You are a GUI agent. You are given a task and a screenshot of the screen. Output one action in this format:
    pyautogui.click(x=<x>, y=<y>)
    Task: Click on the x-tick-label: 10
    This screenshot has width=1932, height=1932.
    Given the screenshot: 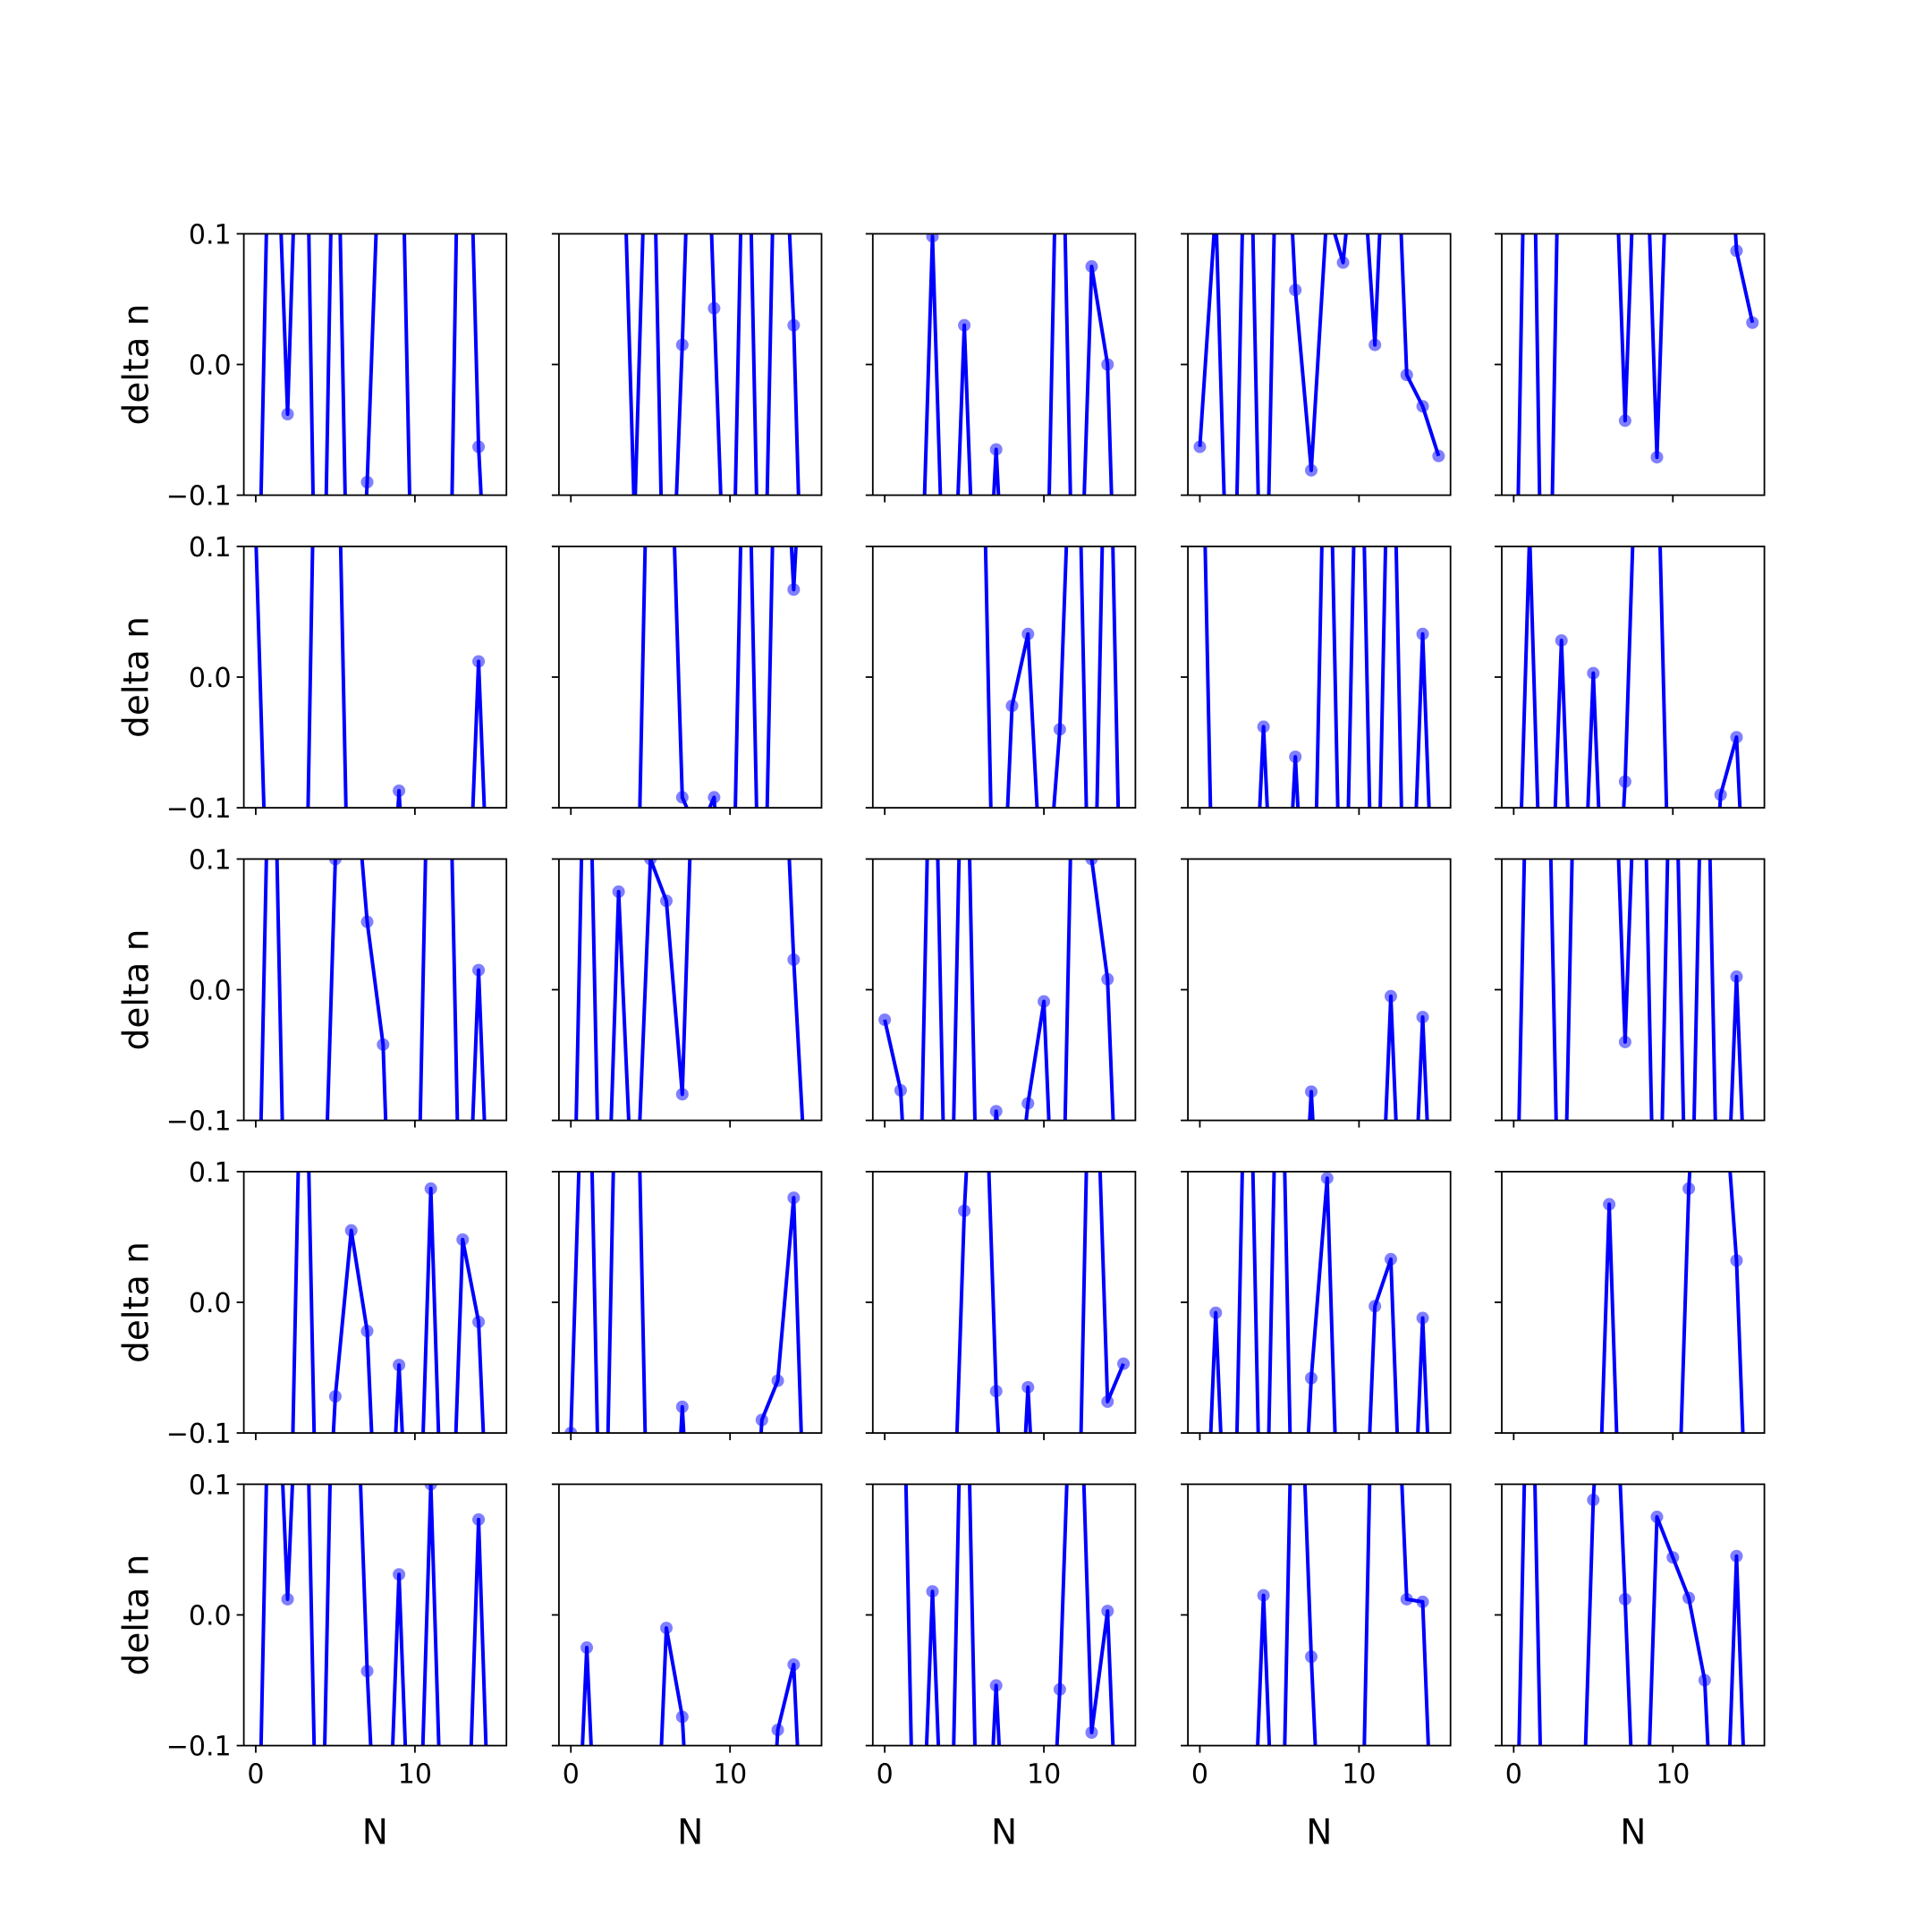 What is the action you would take?
    pyautogui.click(x=1673, y=1775)
    